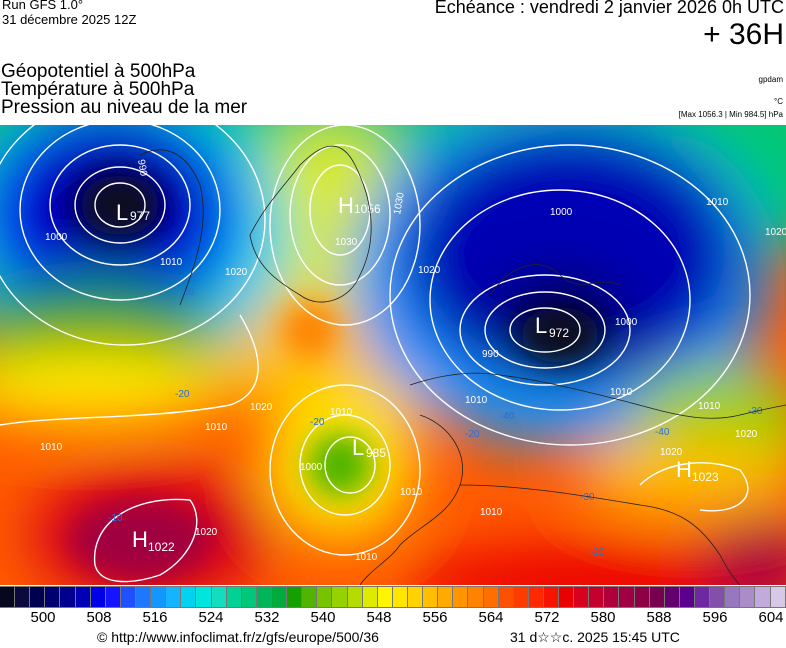  Describe the element at coordinates (43, 6) in the screenshot. I see `run-model: Run GFS 1.0°` at that location.